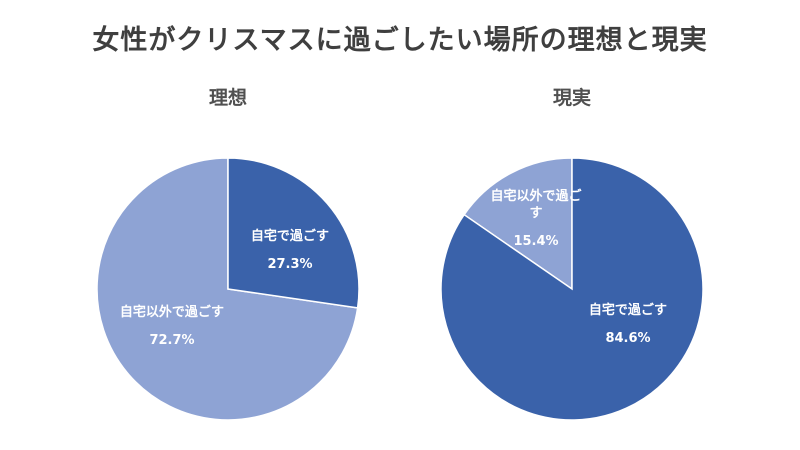 This screenshot has height=450, width=800. Describe the element at coordinates (536, 196) in the screenshot. I see `slice-category-label-reality-outside-home: 自宅以外で過ご` at that location.